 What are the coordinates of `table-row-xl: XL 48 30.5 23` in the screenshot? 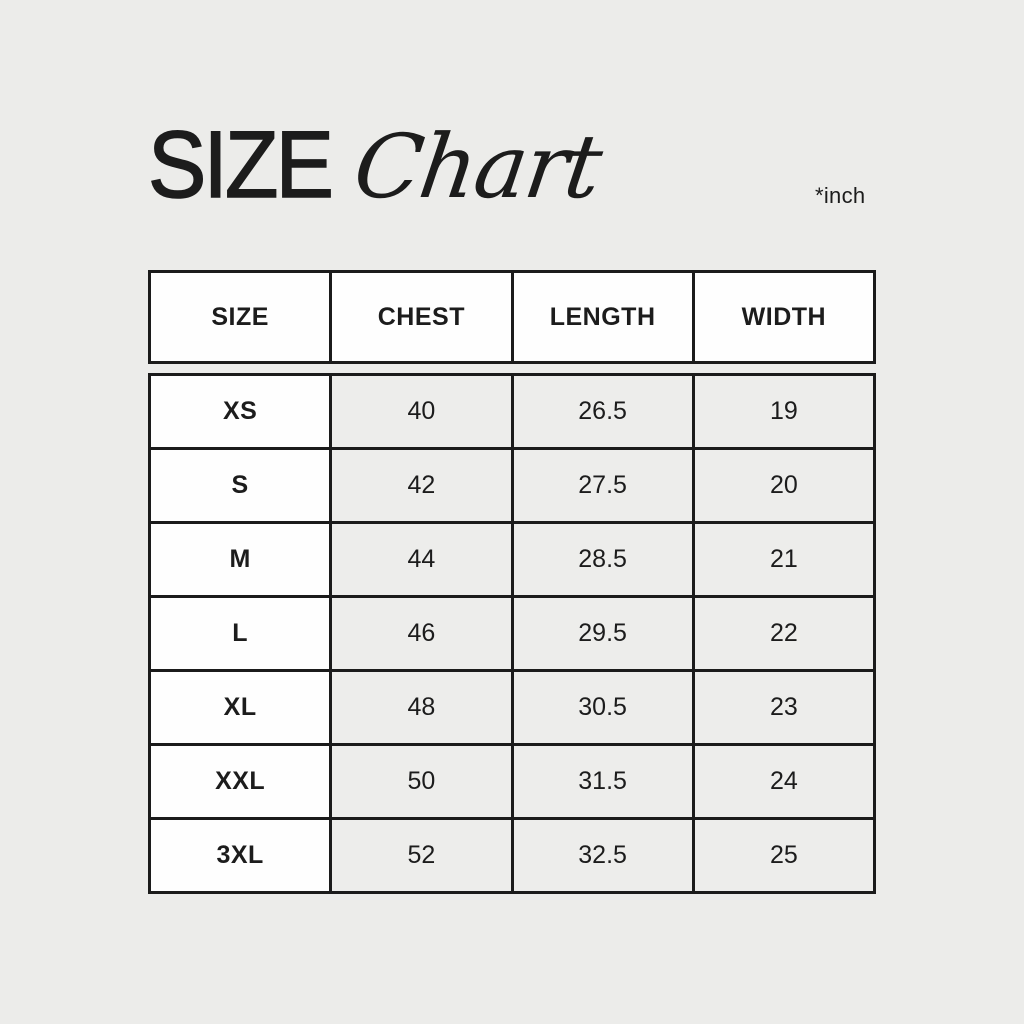 It's located at (512, 707).